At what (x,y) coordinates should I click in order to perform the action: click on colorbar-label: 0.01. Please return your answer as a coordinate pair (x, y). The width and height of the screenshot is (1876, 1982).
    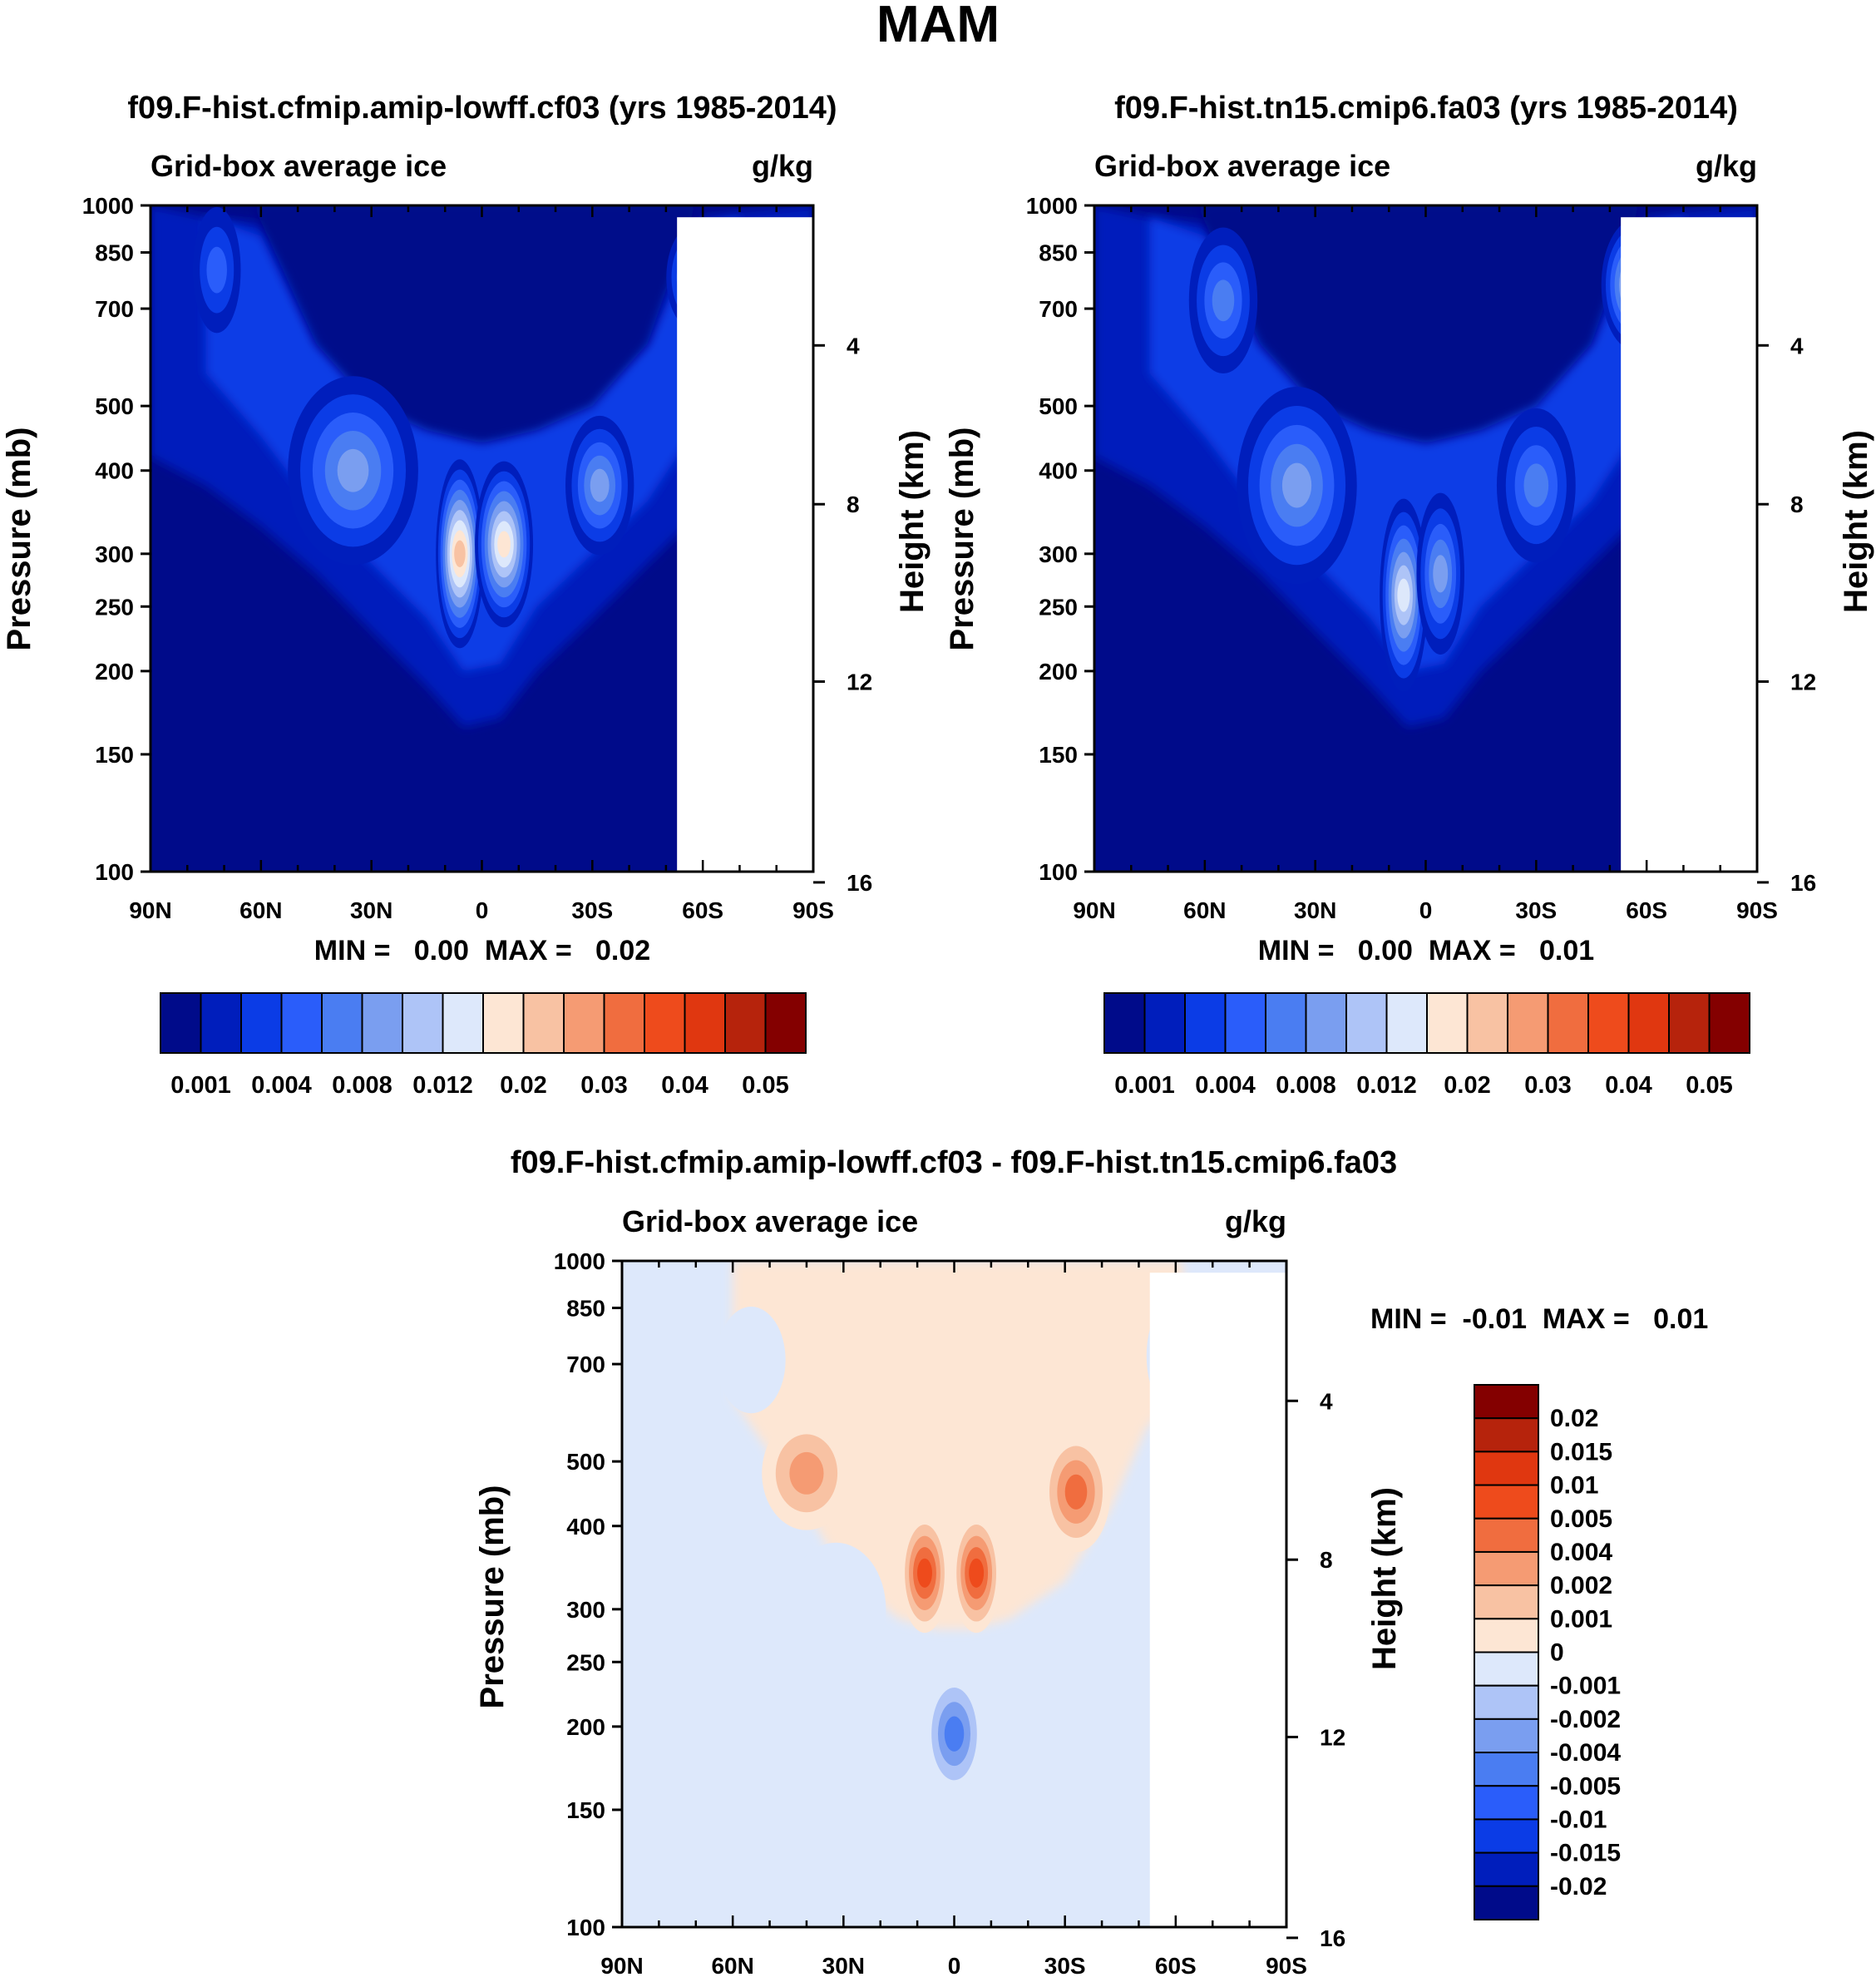
    Looking at the image, I should click on (1574, 1486).